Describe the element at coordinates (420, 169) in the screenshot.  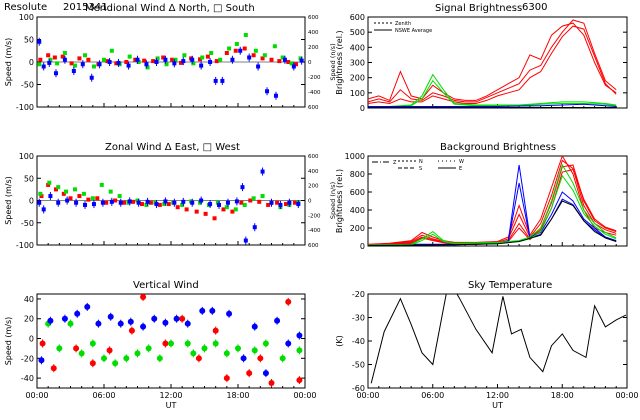
I see `background-legend-label: S` at that location.